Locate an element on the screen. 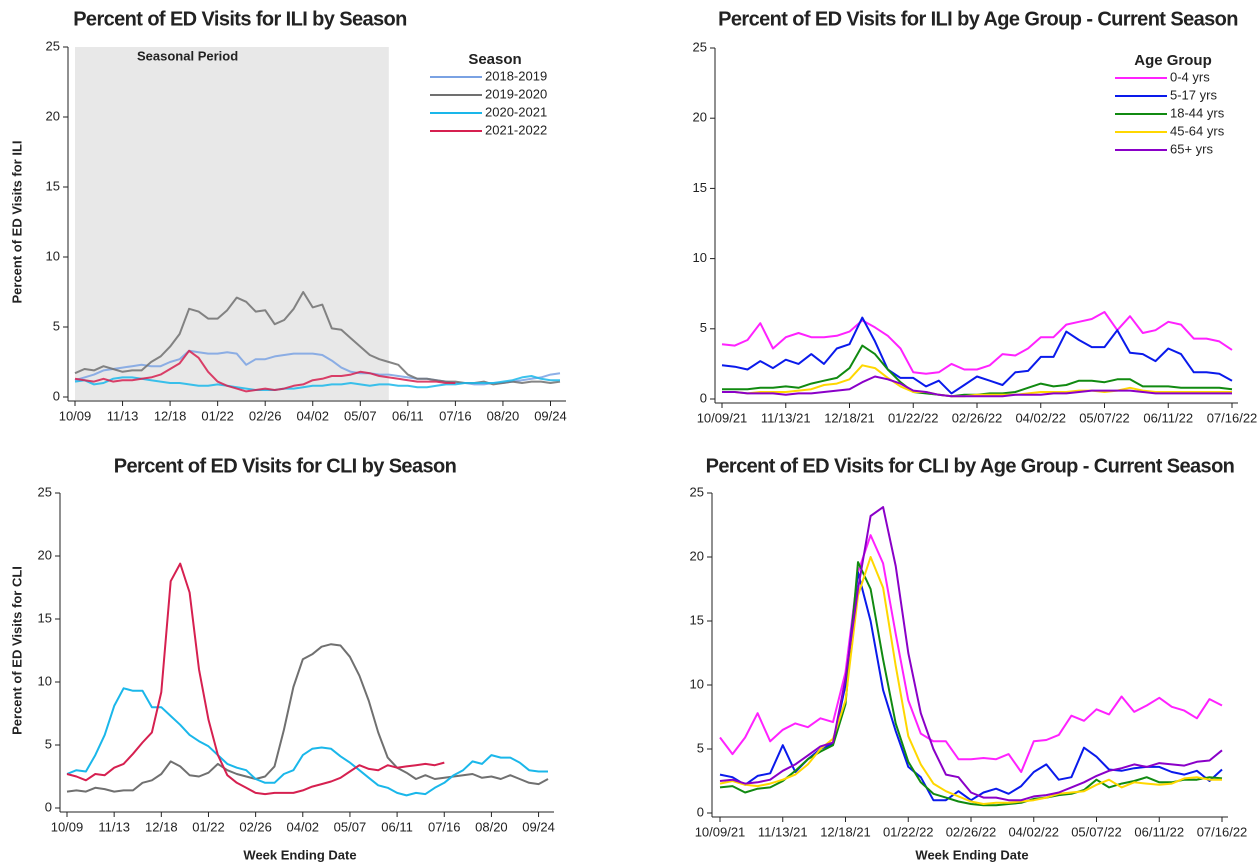  legend-title: Age Group is located at coordinates (1173, 60).